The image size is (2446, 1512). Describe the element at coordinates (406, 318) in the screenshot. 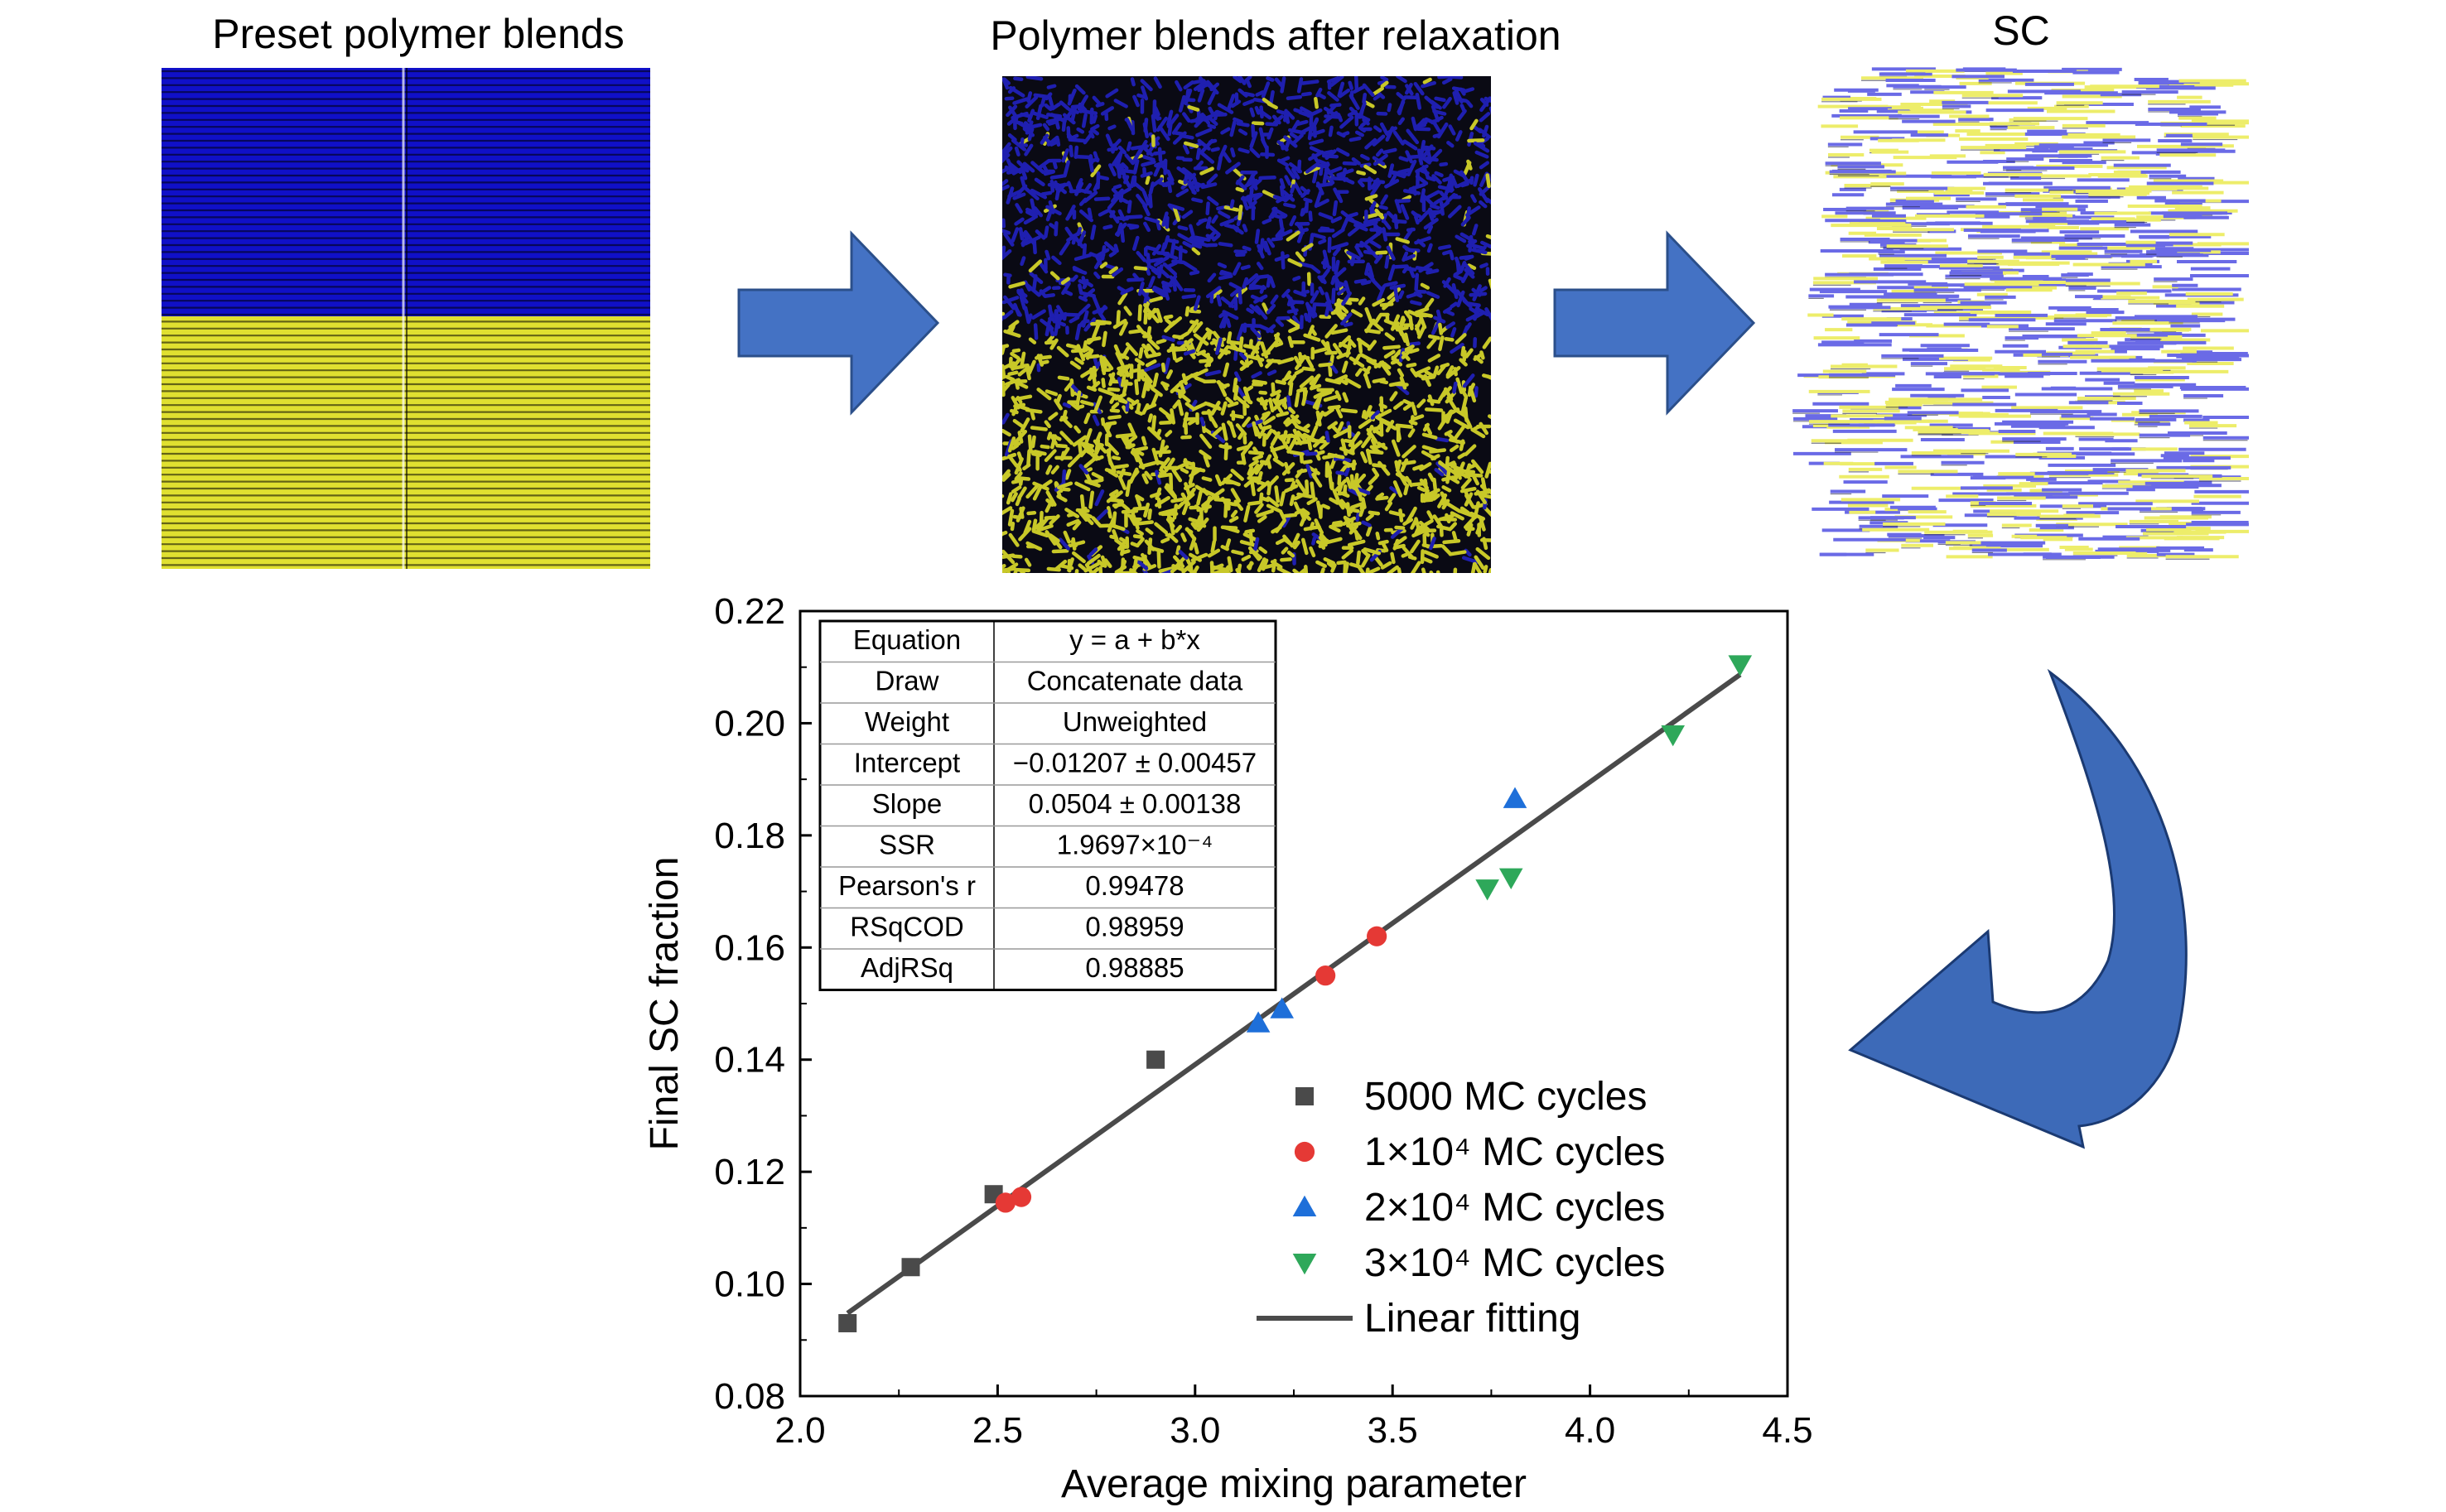

I see `preset-blends-image` at that location.